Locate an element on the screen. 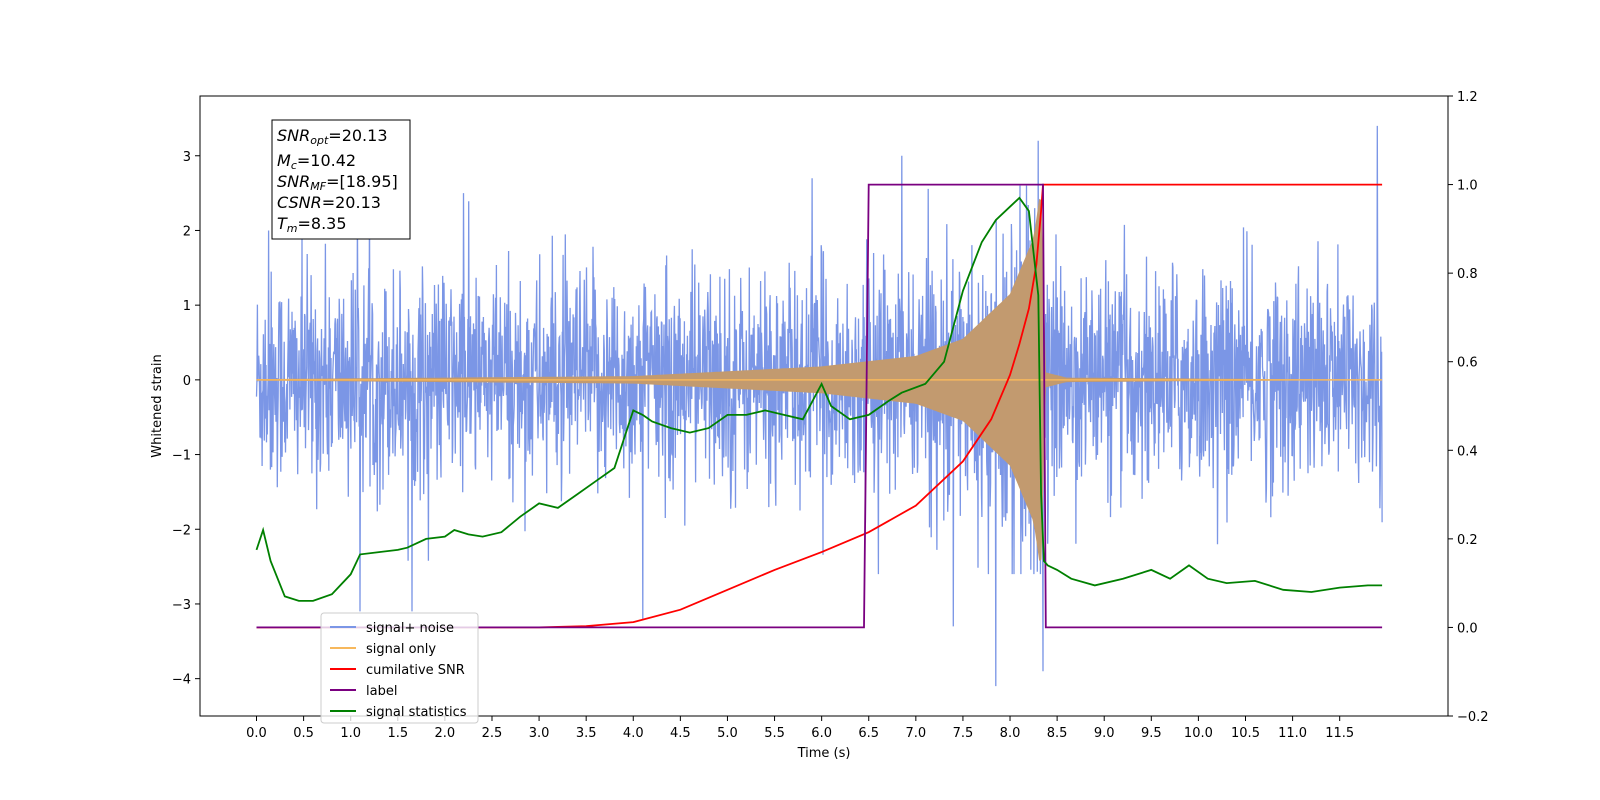 Image resolution: width=1600 pixels, height=800 pixels. x-tick-label: 2.0 is located at coordinates (445, 733).